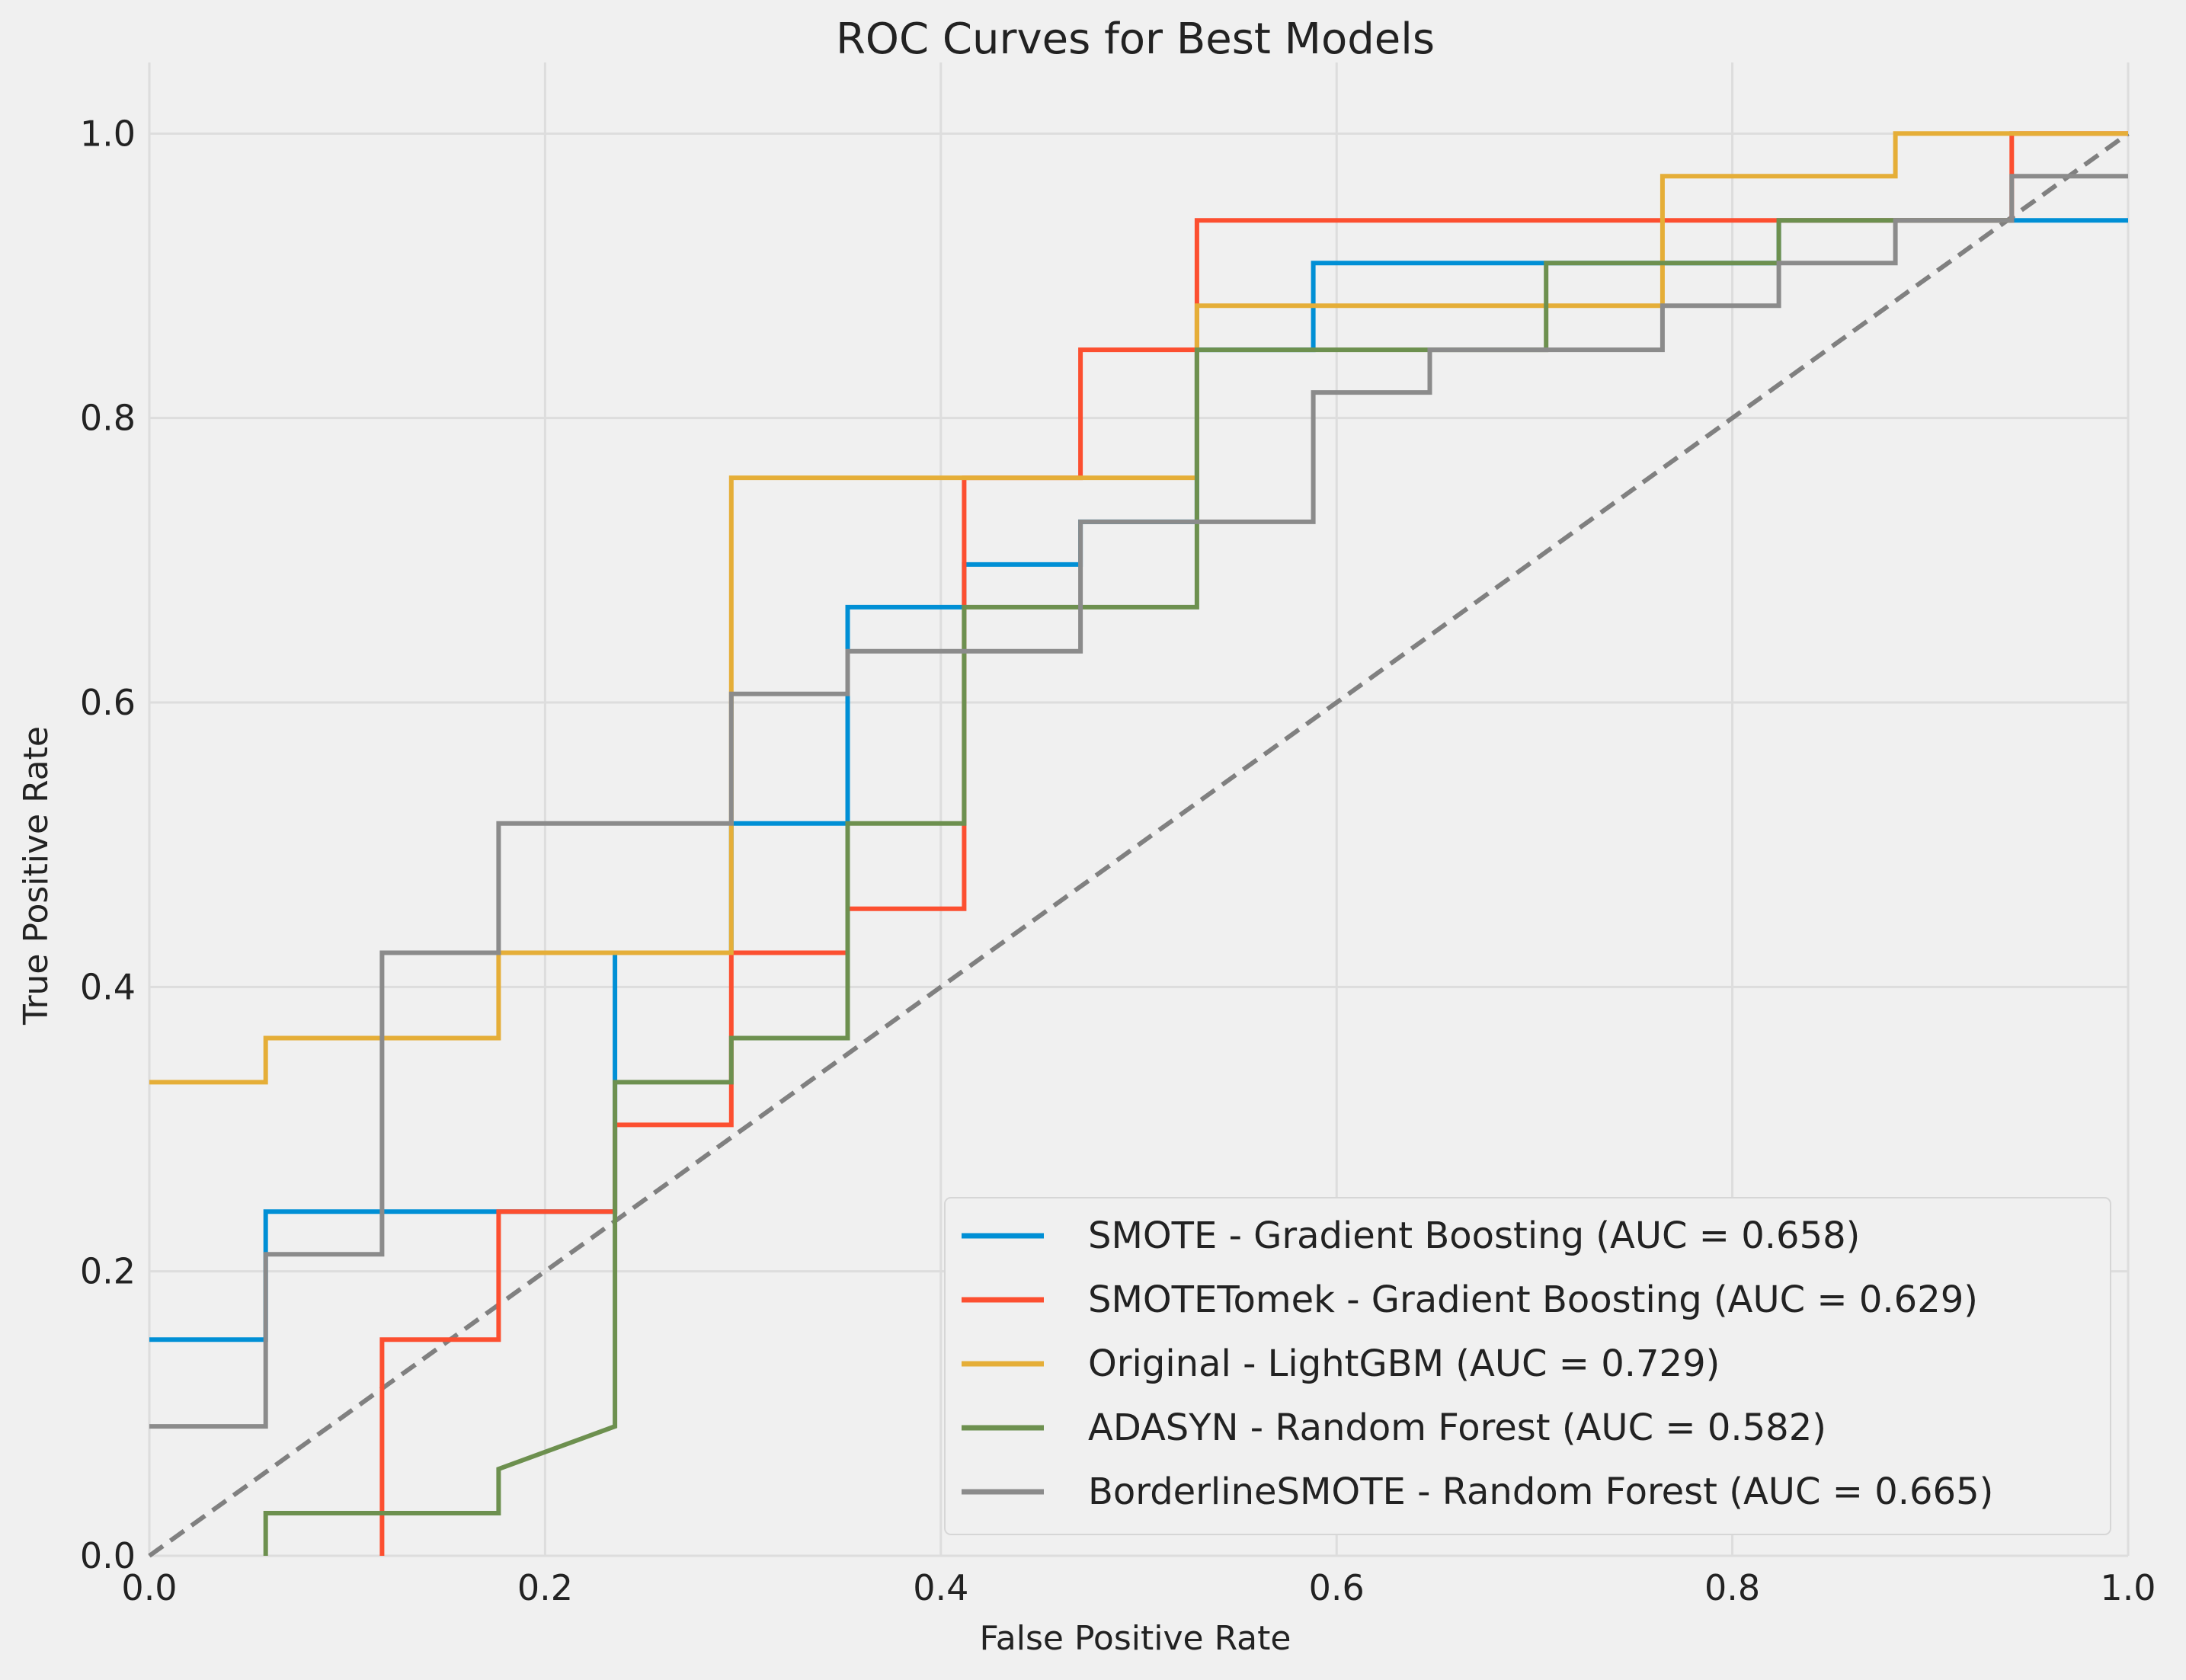 This screenshot has height=1680, width=2186. I want to click on x-axis-label: False Positive Rate, so click(1135, 1638).